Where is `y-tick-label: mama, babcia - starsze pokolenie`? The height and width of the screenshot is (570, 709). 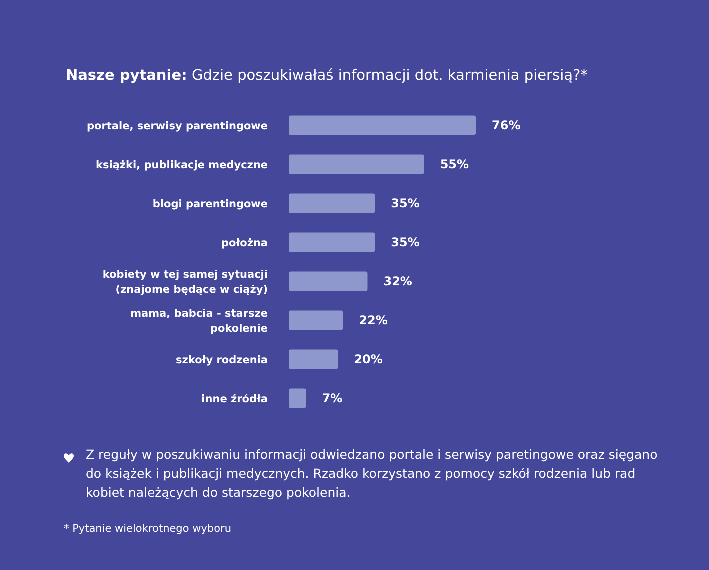
y-tick-label: mama, babcia - starsze pokolenie is located at coordinates (199, 321).